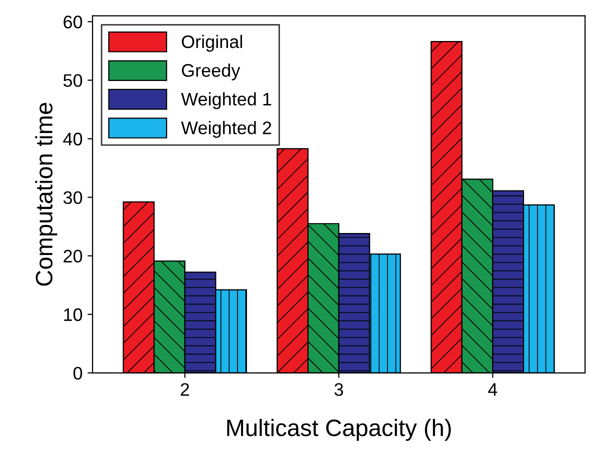 Image resolution: width=597 pixels, height=452 pixels. I want to click on x-tick-label: 4, so click(493, 389).